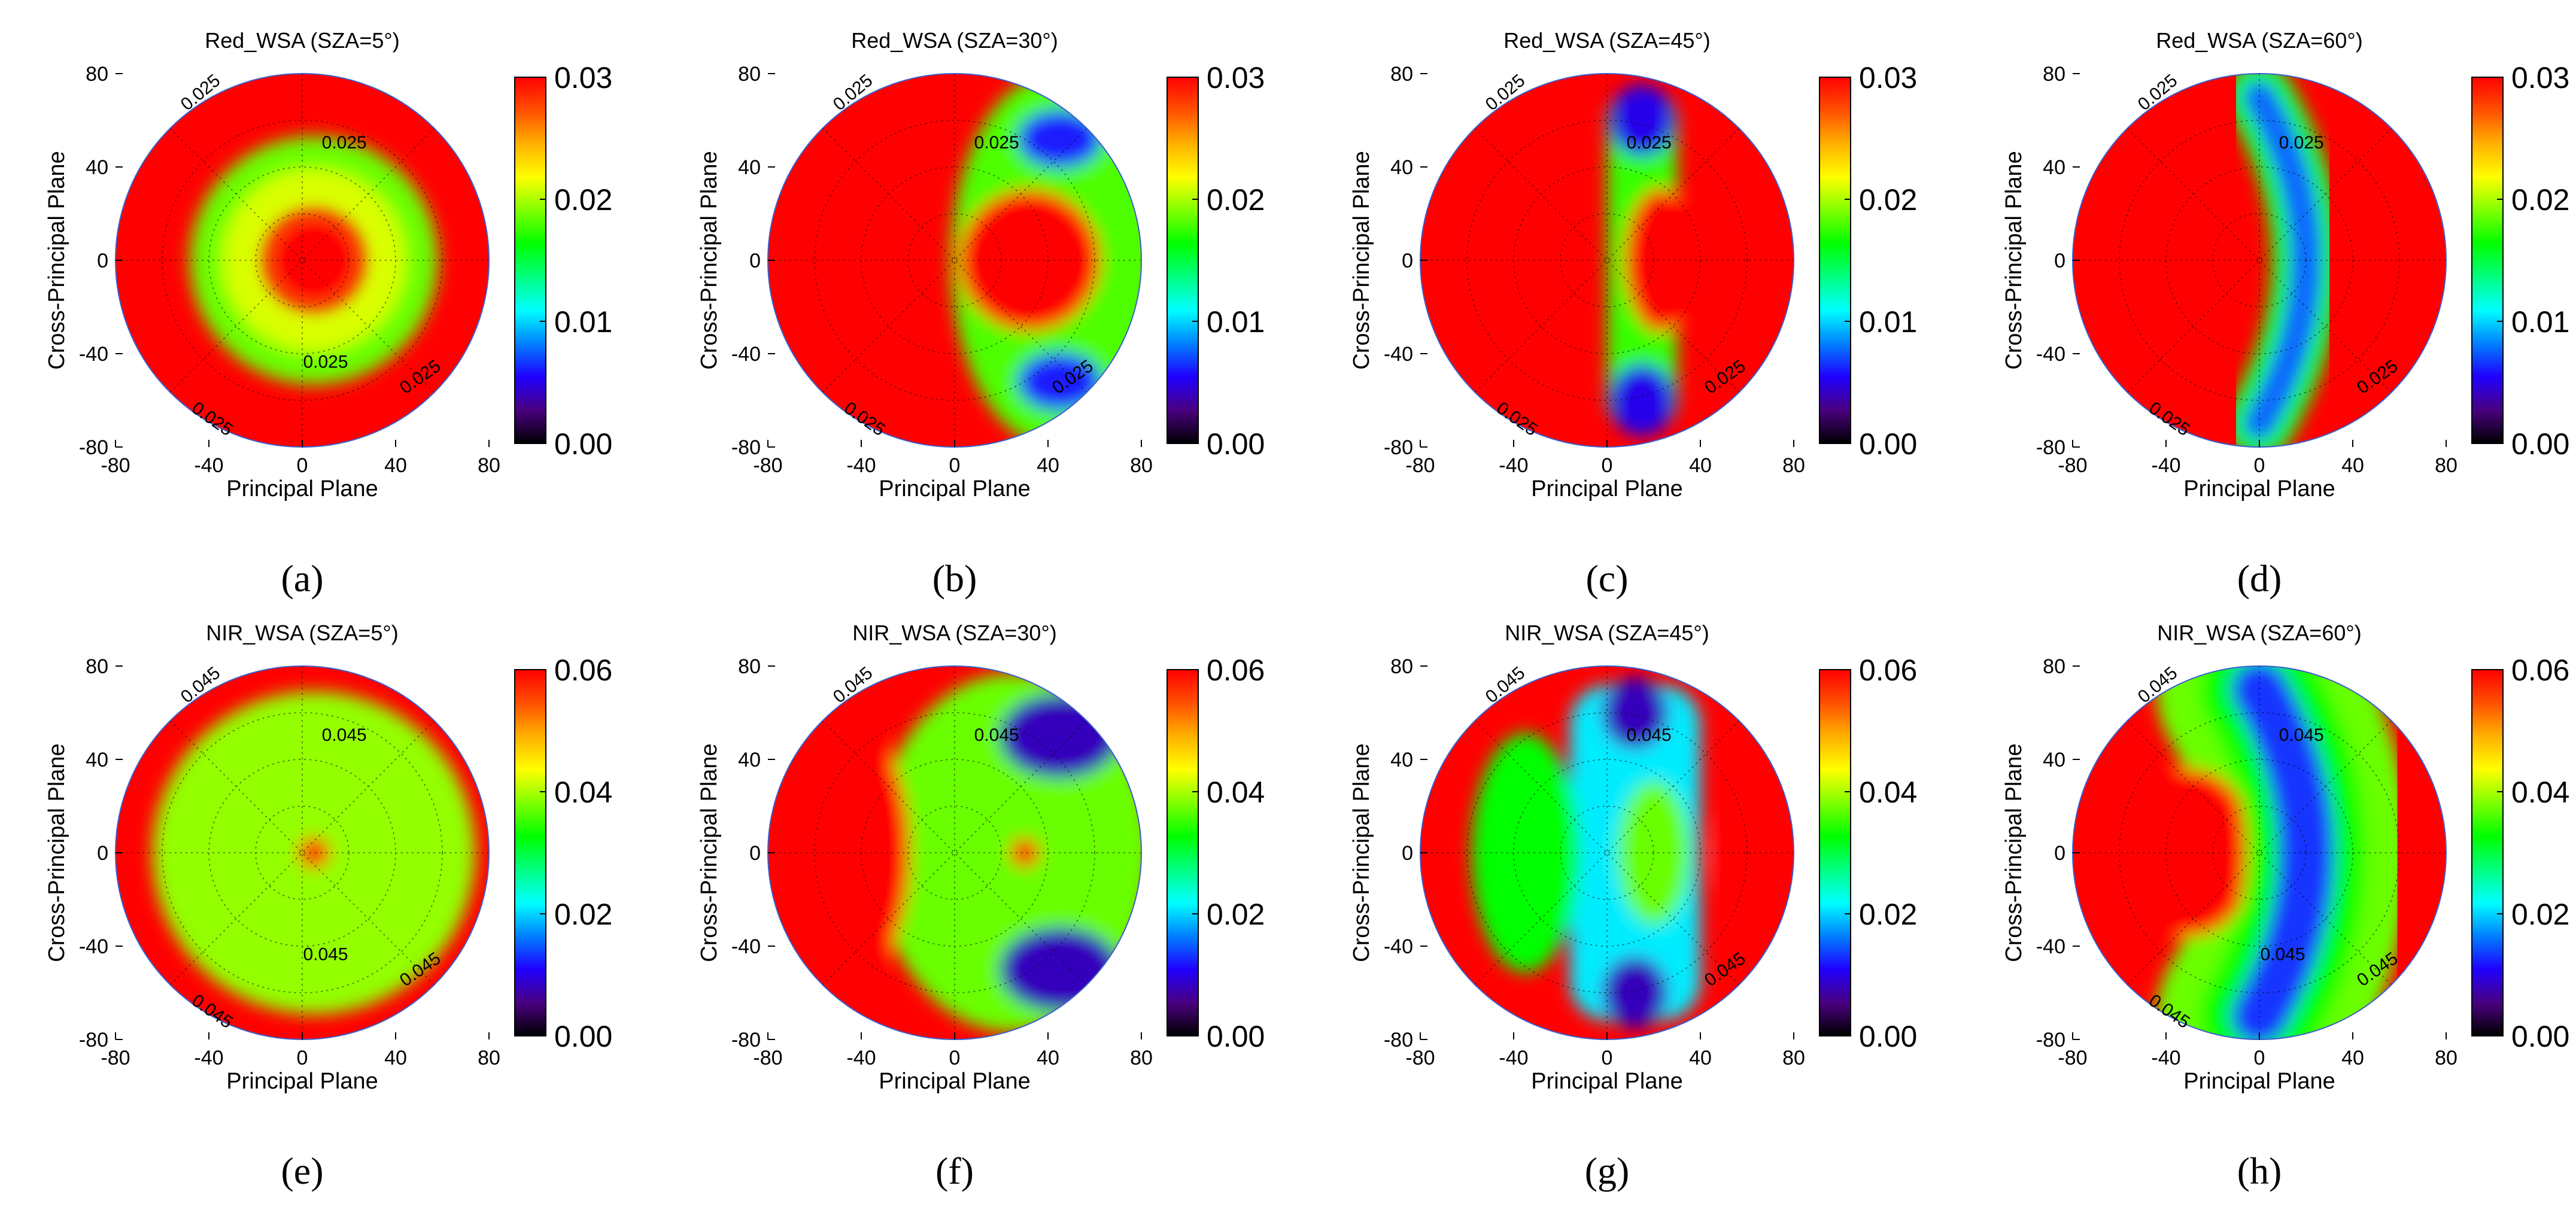 This screenshot has width=2576, height=1216. Describe the element at coordinates (583, 322) in the screenshot. I see `colorbar-tick-label: 0.01` at that location.